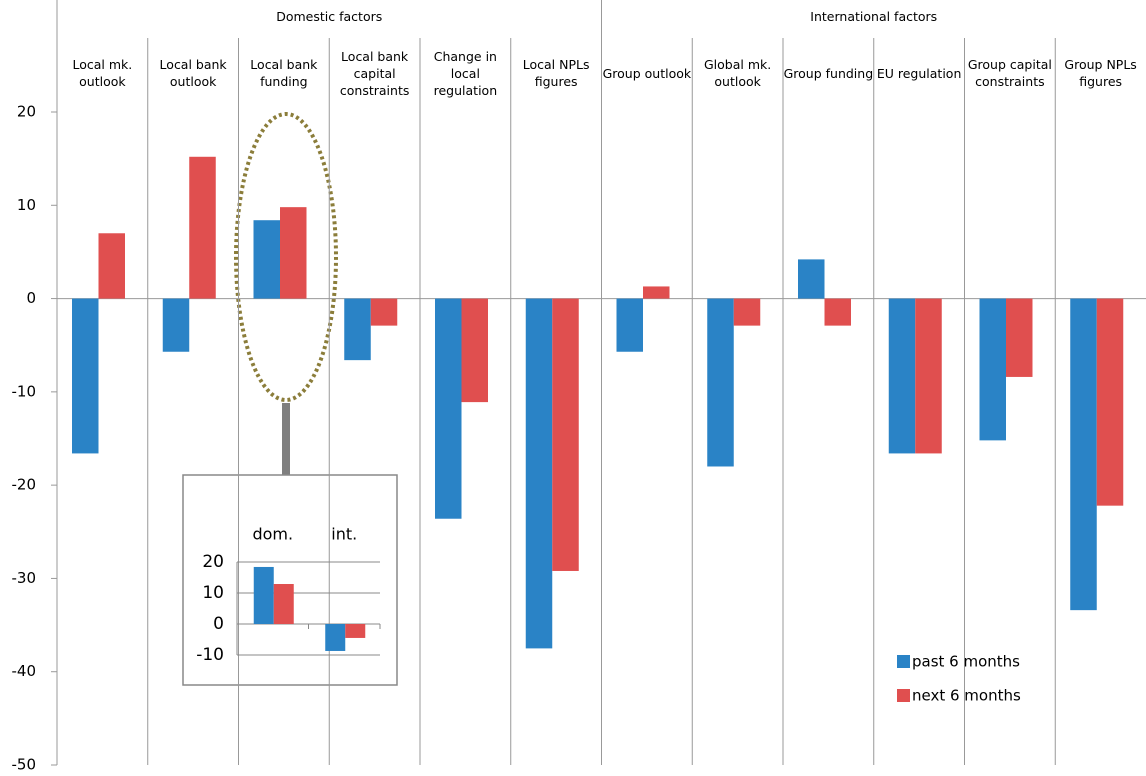  What do you see at coordinates (24, 391) in the screenshot?
I see `y-tick-label: -10` at bounding box center [24, 391].